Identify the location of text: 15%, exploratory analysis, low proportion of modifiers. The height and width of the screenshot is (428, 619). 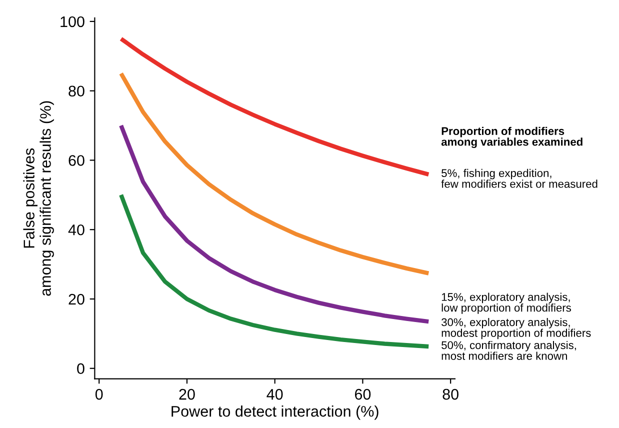
(507, 303).